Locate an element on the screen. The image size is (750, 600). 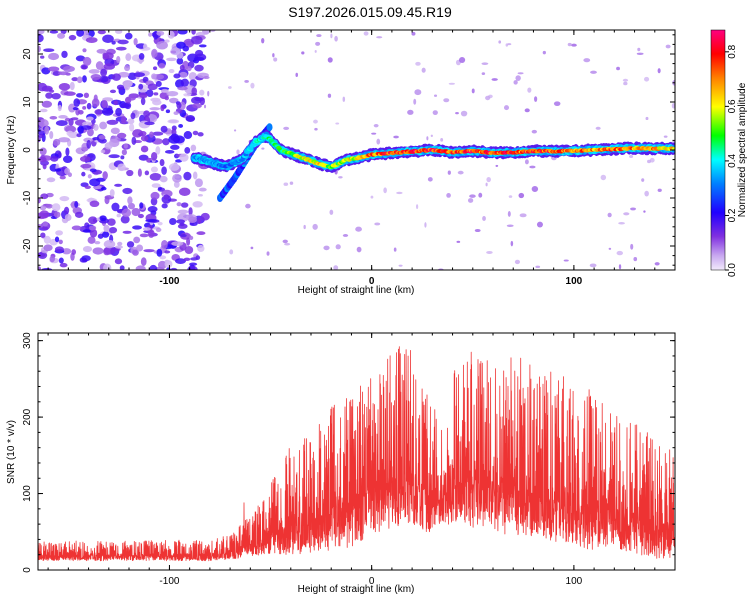
colorbar-label: Normalized spectral amplitude is located at coordinates (742, 149).